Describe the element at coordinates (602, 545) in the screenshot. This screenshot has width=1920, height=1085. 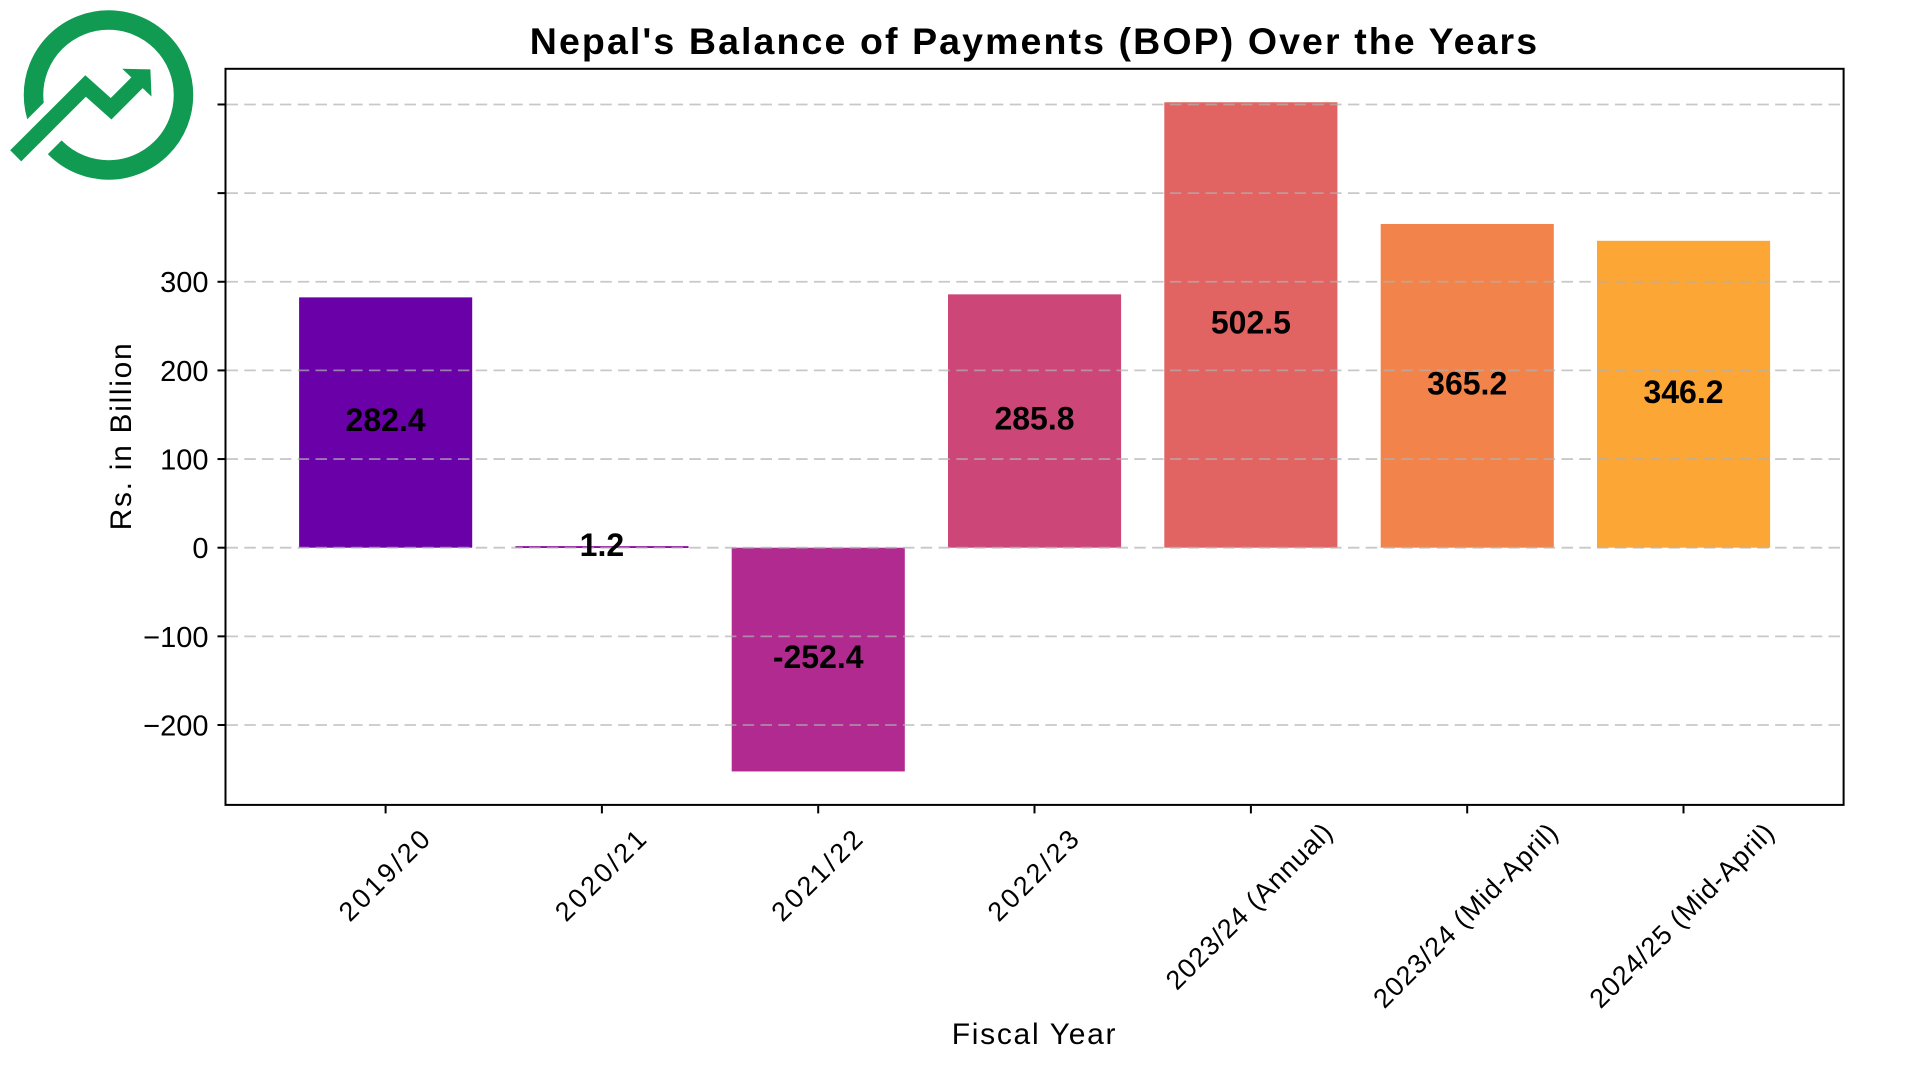
I see `svg-text: 1.2` at that location.